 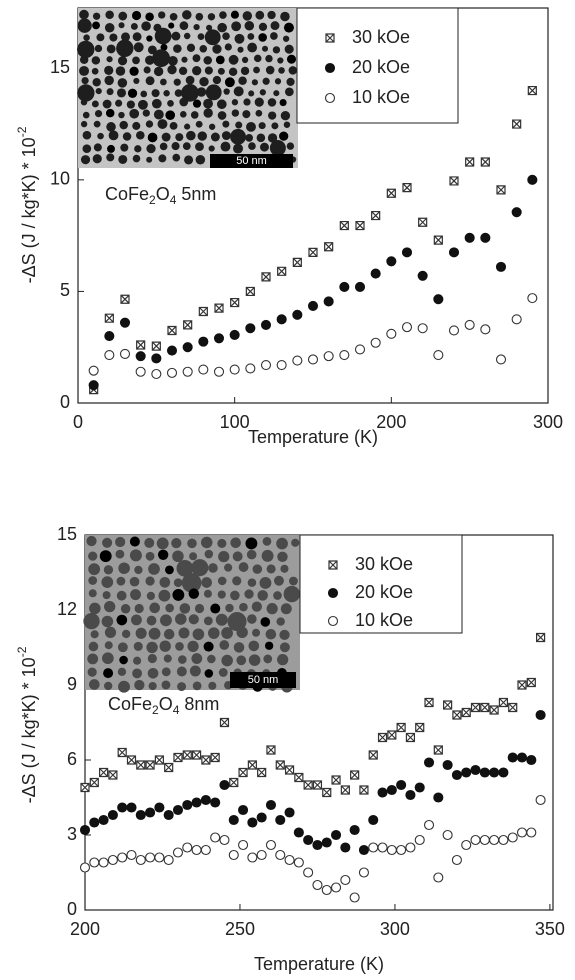 What do you see at coordinates (29, 210) in the screenshot?
I see `y-axis-label-part: -ΔS (J / kg*K) * 10` at bounding box center [29, 210].